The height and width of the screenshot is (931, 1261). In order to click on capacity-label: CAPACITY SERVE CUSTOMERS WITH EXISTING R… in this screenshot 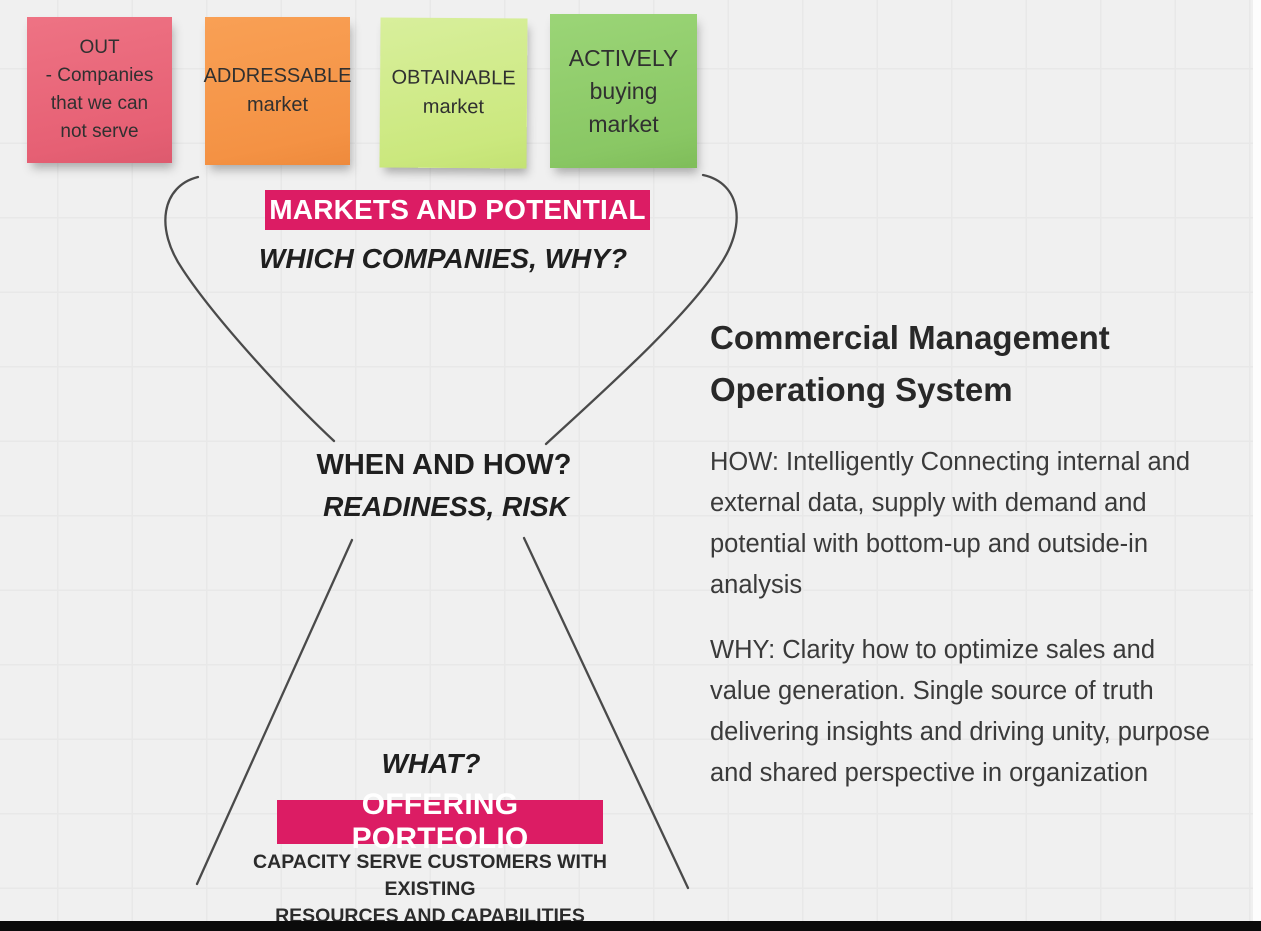, I will do `click(430, 889)`.